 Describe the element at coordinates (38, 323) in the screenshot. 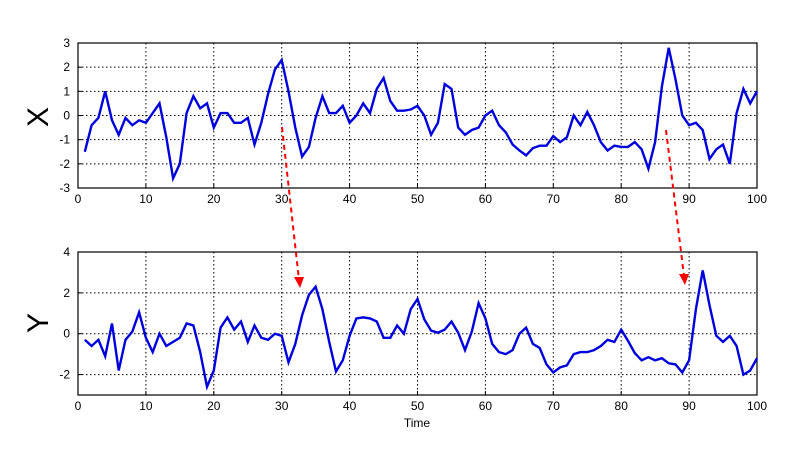

I see `y-axis-label-y: Y` at that location.